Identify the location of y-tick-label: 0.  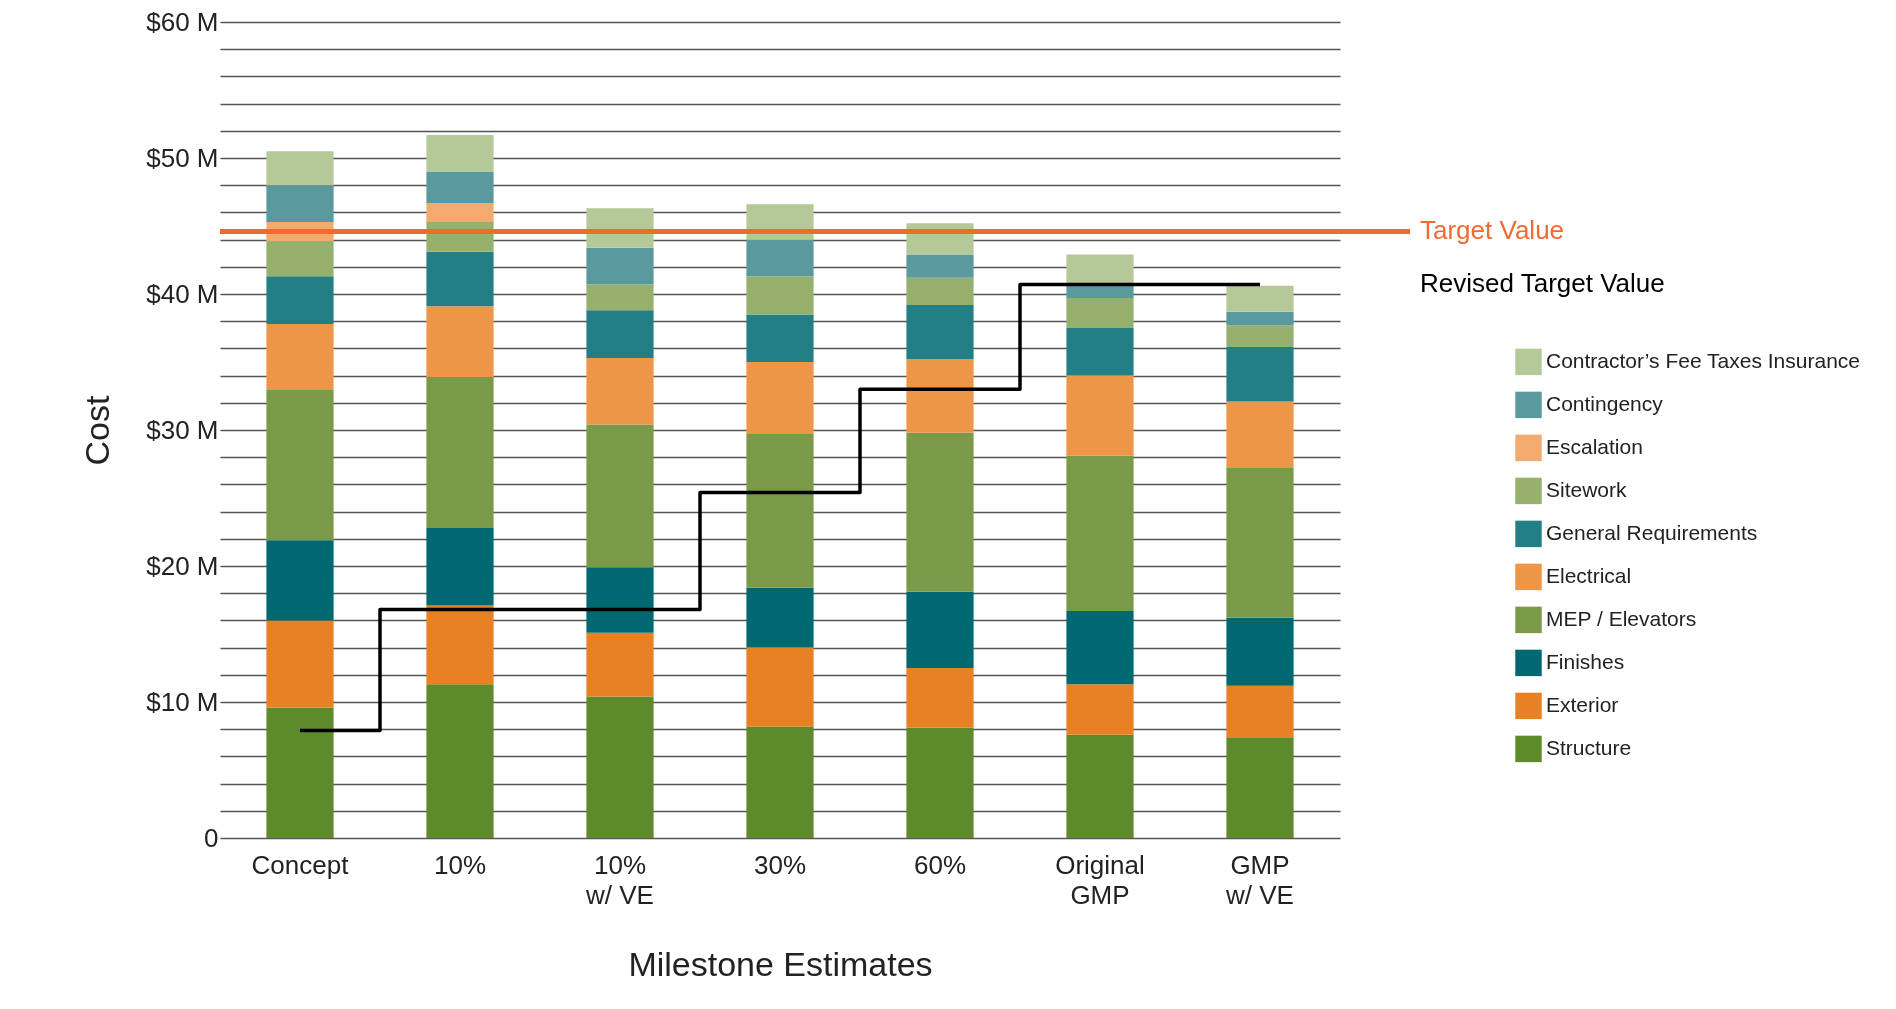
(211, 837).